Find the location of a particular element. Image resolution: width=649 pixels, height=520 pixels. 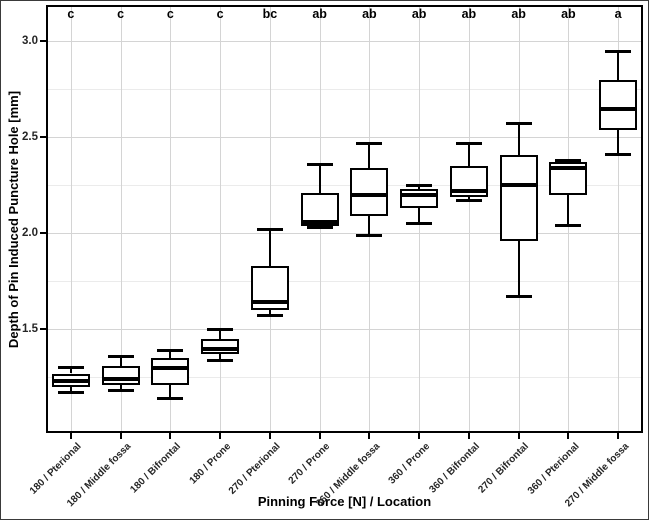

lower-whisker-270-pterional is located at coordinates (269, 313).